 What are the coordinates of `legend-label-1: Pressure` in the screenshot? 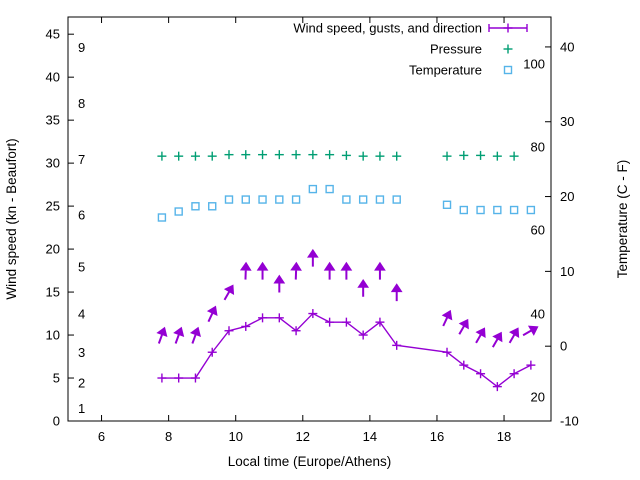 It's located at (456, 49).